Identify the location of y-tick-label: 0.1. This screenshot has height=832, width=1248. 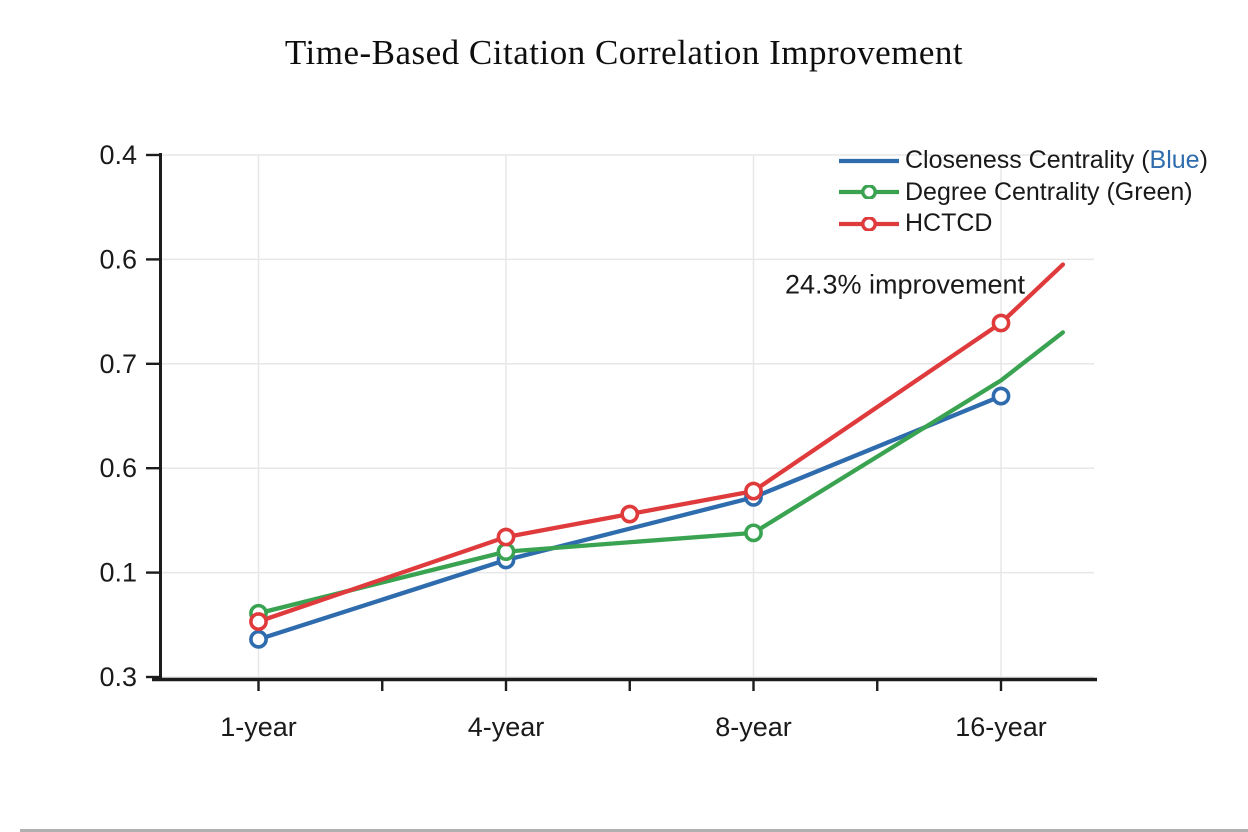
(118, 573).